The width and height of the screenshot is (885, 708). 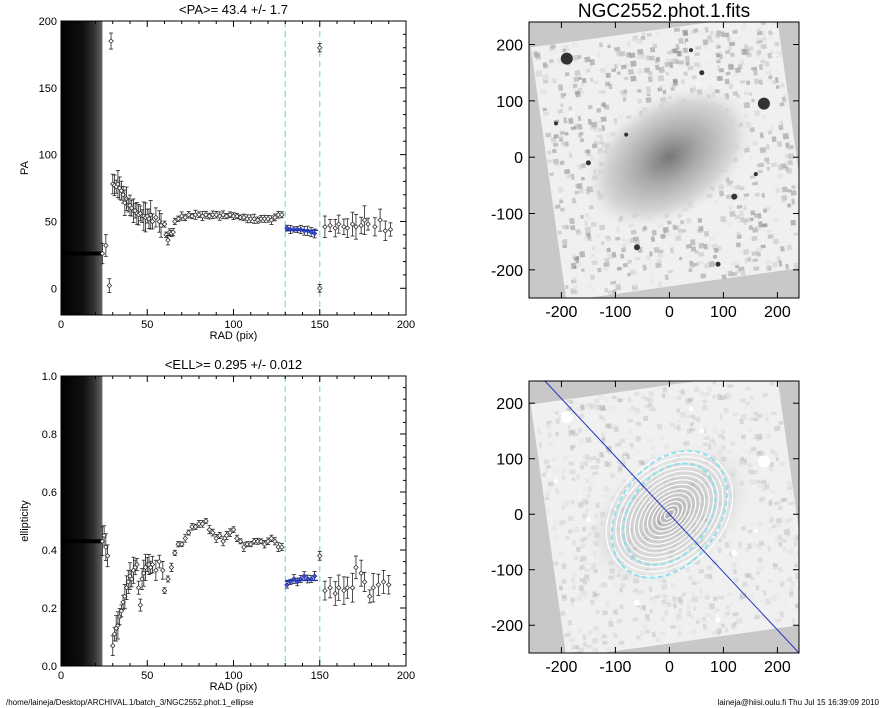 What do you see at coordinates (718, 620) in the screenshot?
I see `star` at bounding box center [718, 620].